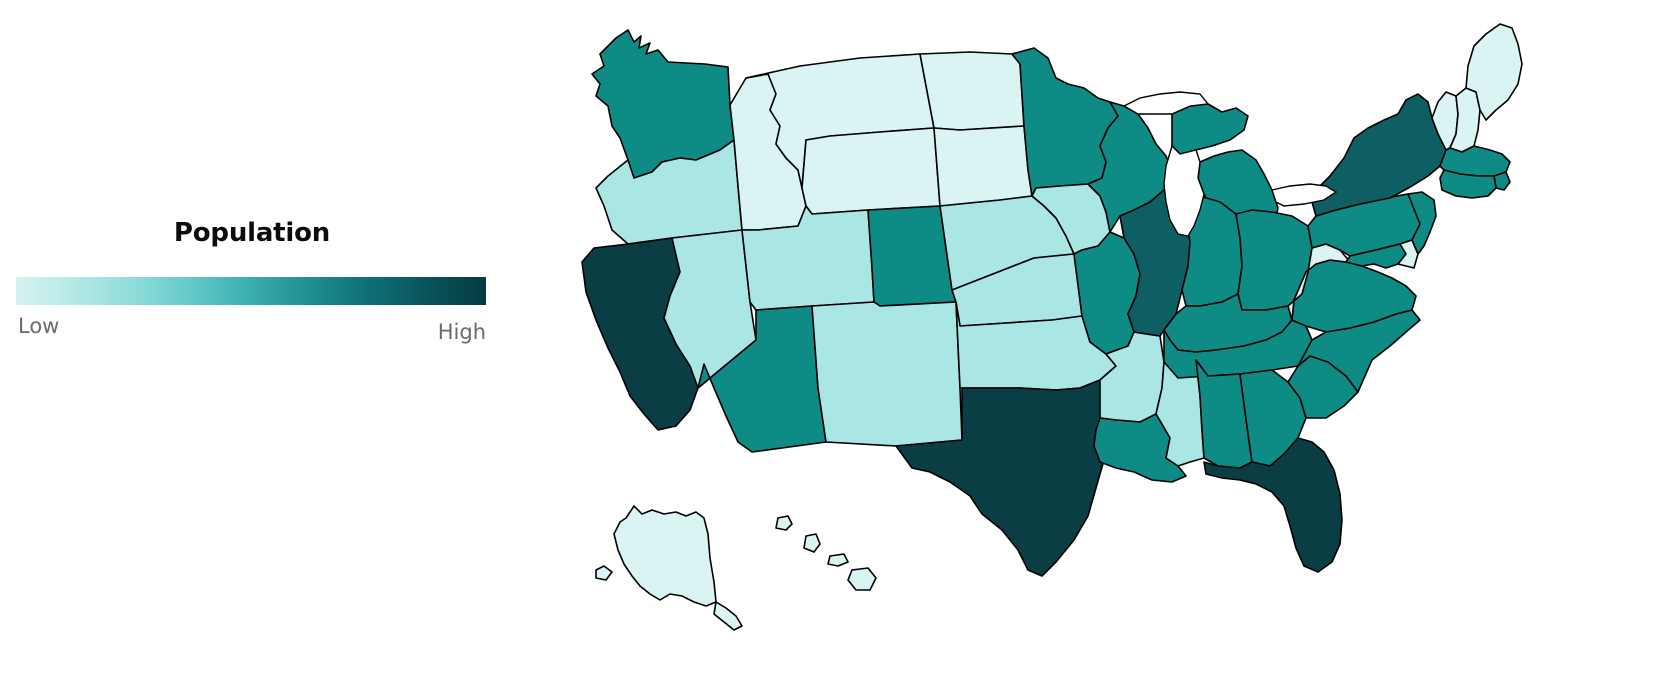 The height and width of the screenshot is (694, 1672). Describe the element at coordinates (784, 523) in the screenshot. I see `state-hawaii-kauai` at that location.